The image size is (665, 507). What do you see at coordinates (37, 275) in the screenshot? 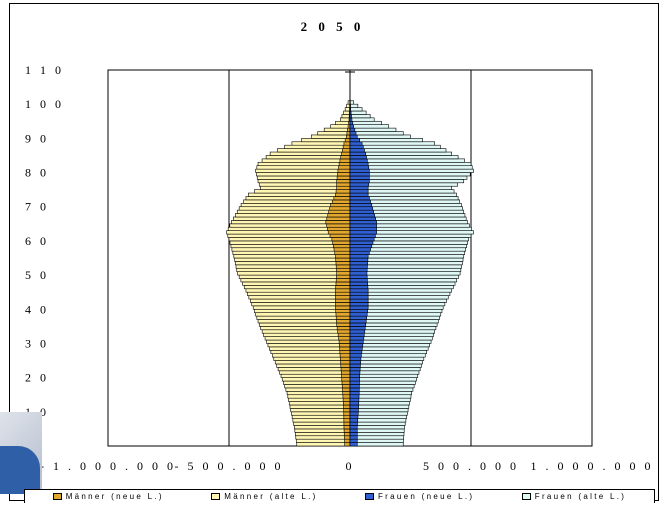
I see `y-tick-label-5: 5 0` at bounding box center [37, 275].